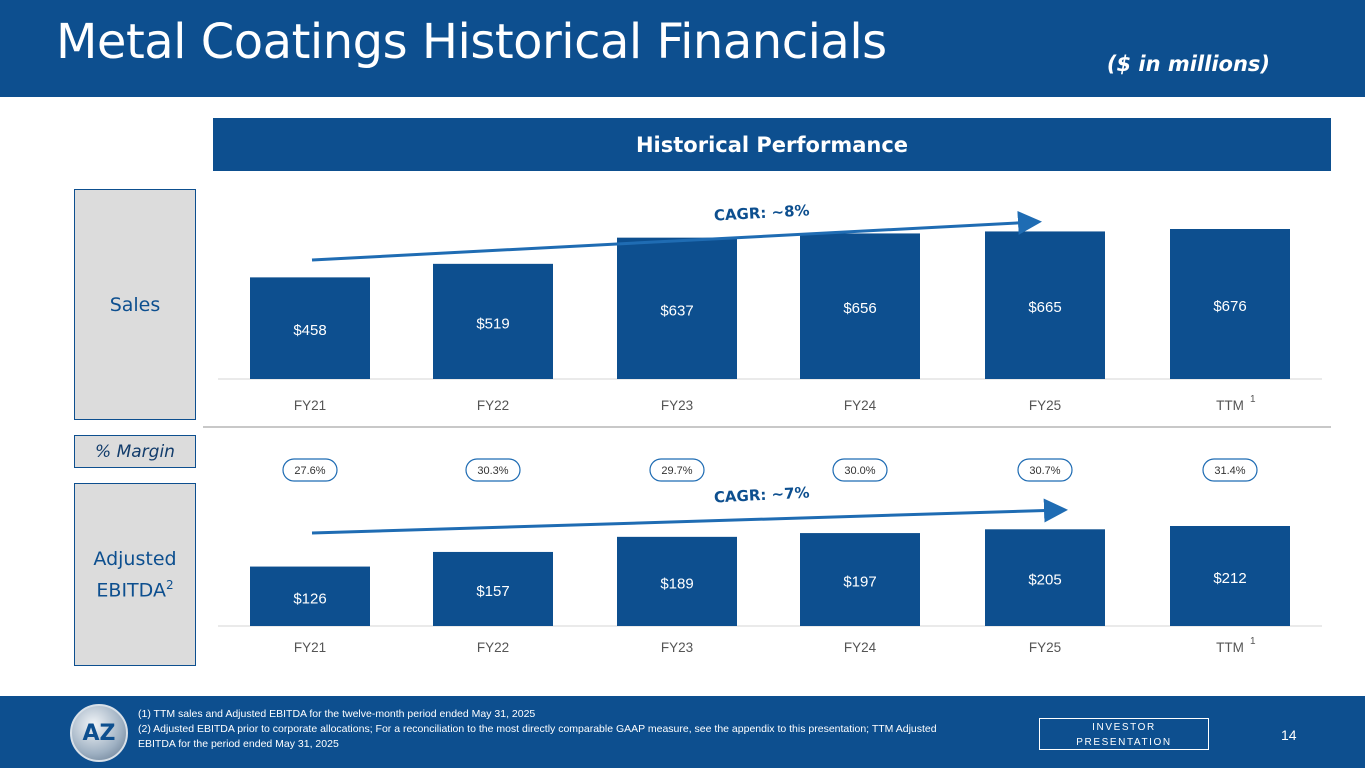 Image resolution: width=1365 pixels, height=768 pixels. I want to click on margin-row-label: % Margin, so click(135, 451).